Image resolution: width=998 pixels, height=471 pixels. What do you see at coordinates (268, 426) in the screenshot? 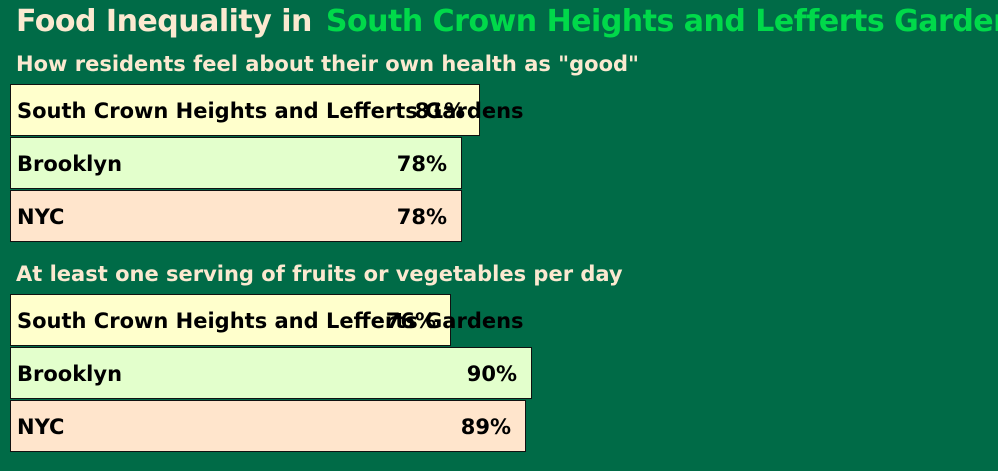
I see `bar-nyc: NYC 89%` at bounding box center [268, 426].